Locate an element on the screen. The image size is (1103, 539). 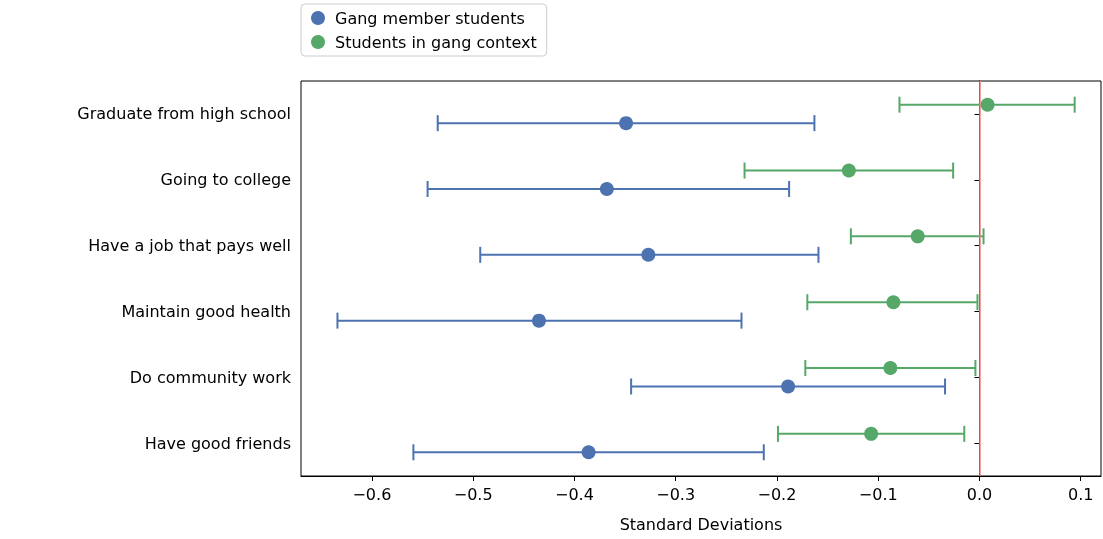
y-tick-label: Maintain good health is located at coordinates (206, 311).